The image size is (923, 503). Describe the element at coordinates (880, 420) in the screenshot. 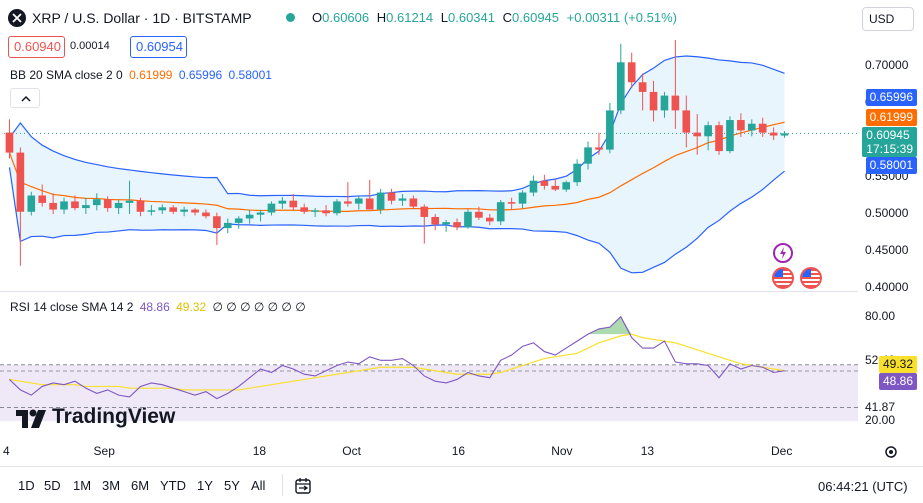

I see `rsi-tick-label: 20.00` at that location.